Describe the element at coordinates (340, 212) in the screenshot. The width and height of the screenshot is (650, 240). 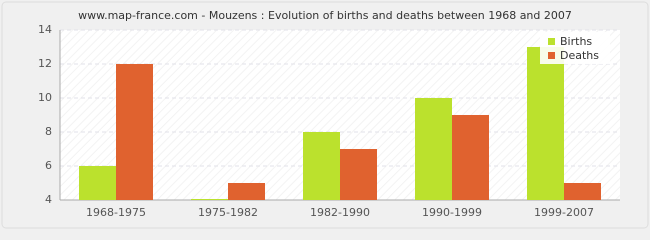
I see `x-tick-label: 1982-1990` at that location.